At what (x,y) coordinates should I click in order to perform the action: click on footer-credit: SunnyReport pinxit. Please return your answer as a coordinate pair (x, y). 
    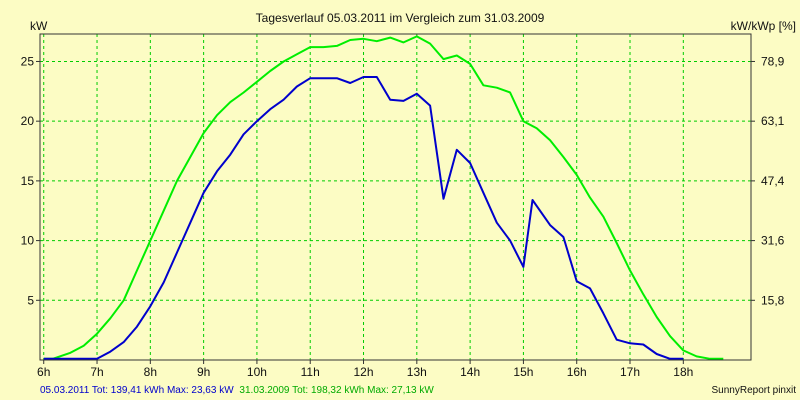
    Looking at the image, I should click on (754, 390).